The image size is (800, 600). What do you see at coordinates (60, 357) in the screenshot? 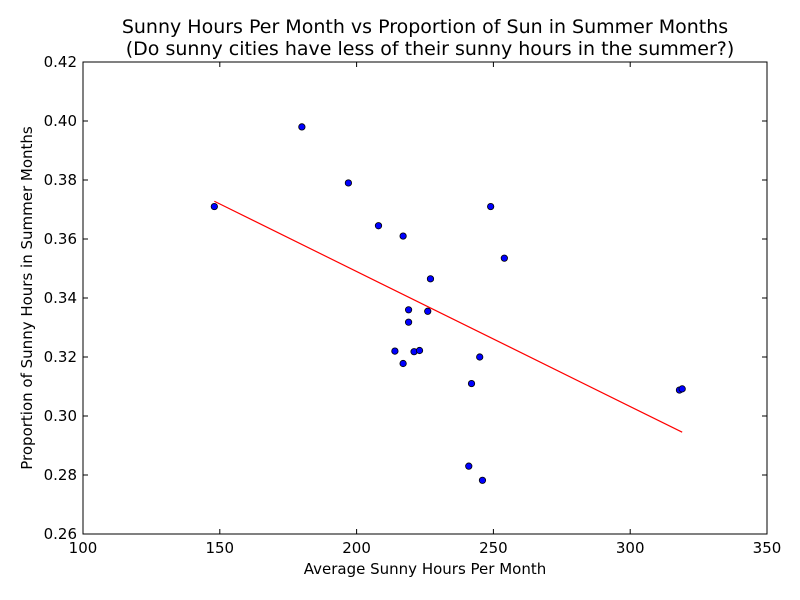
I see `y-tick-label: 0.32` at bounding box center [60, 357].